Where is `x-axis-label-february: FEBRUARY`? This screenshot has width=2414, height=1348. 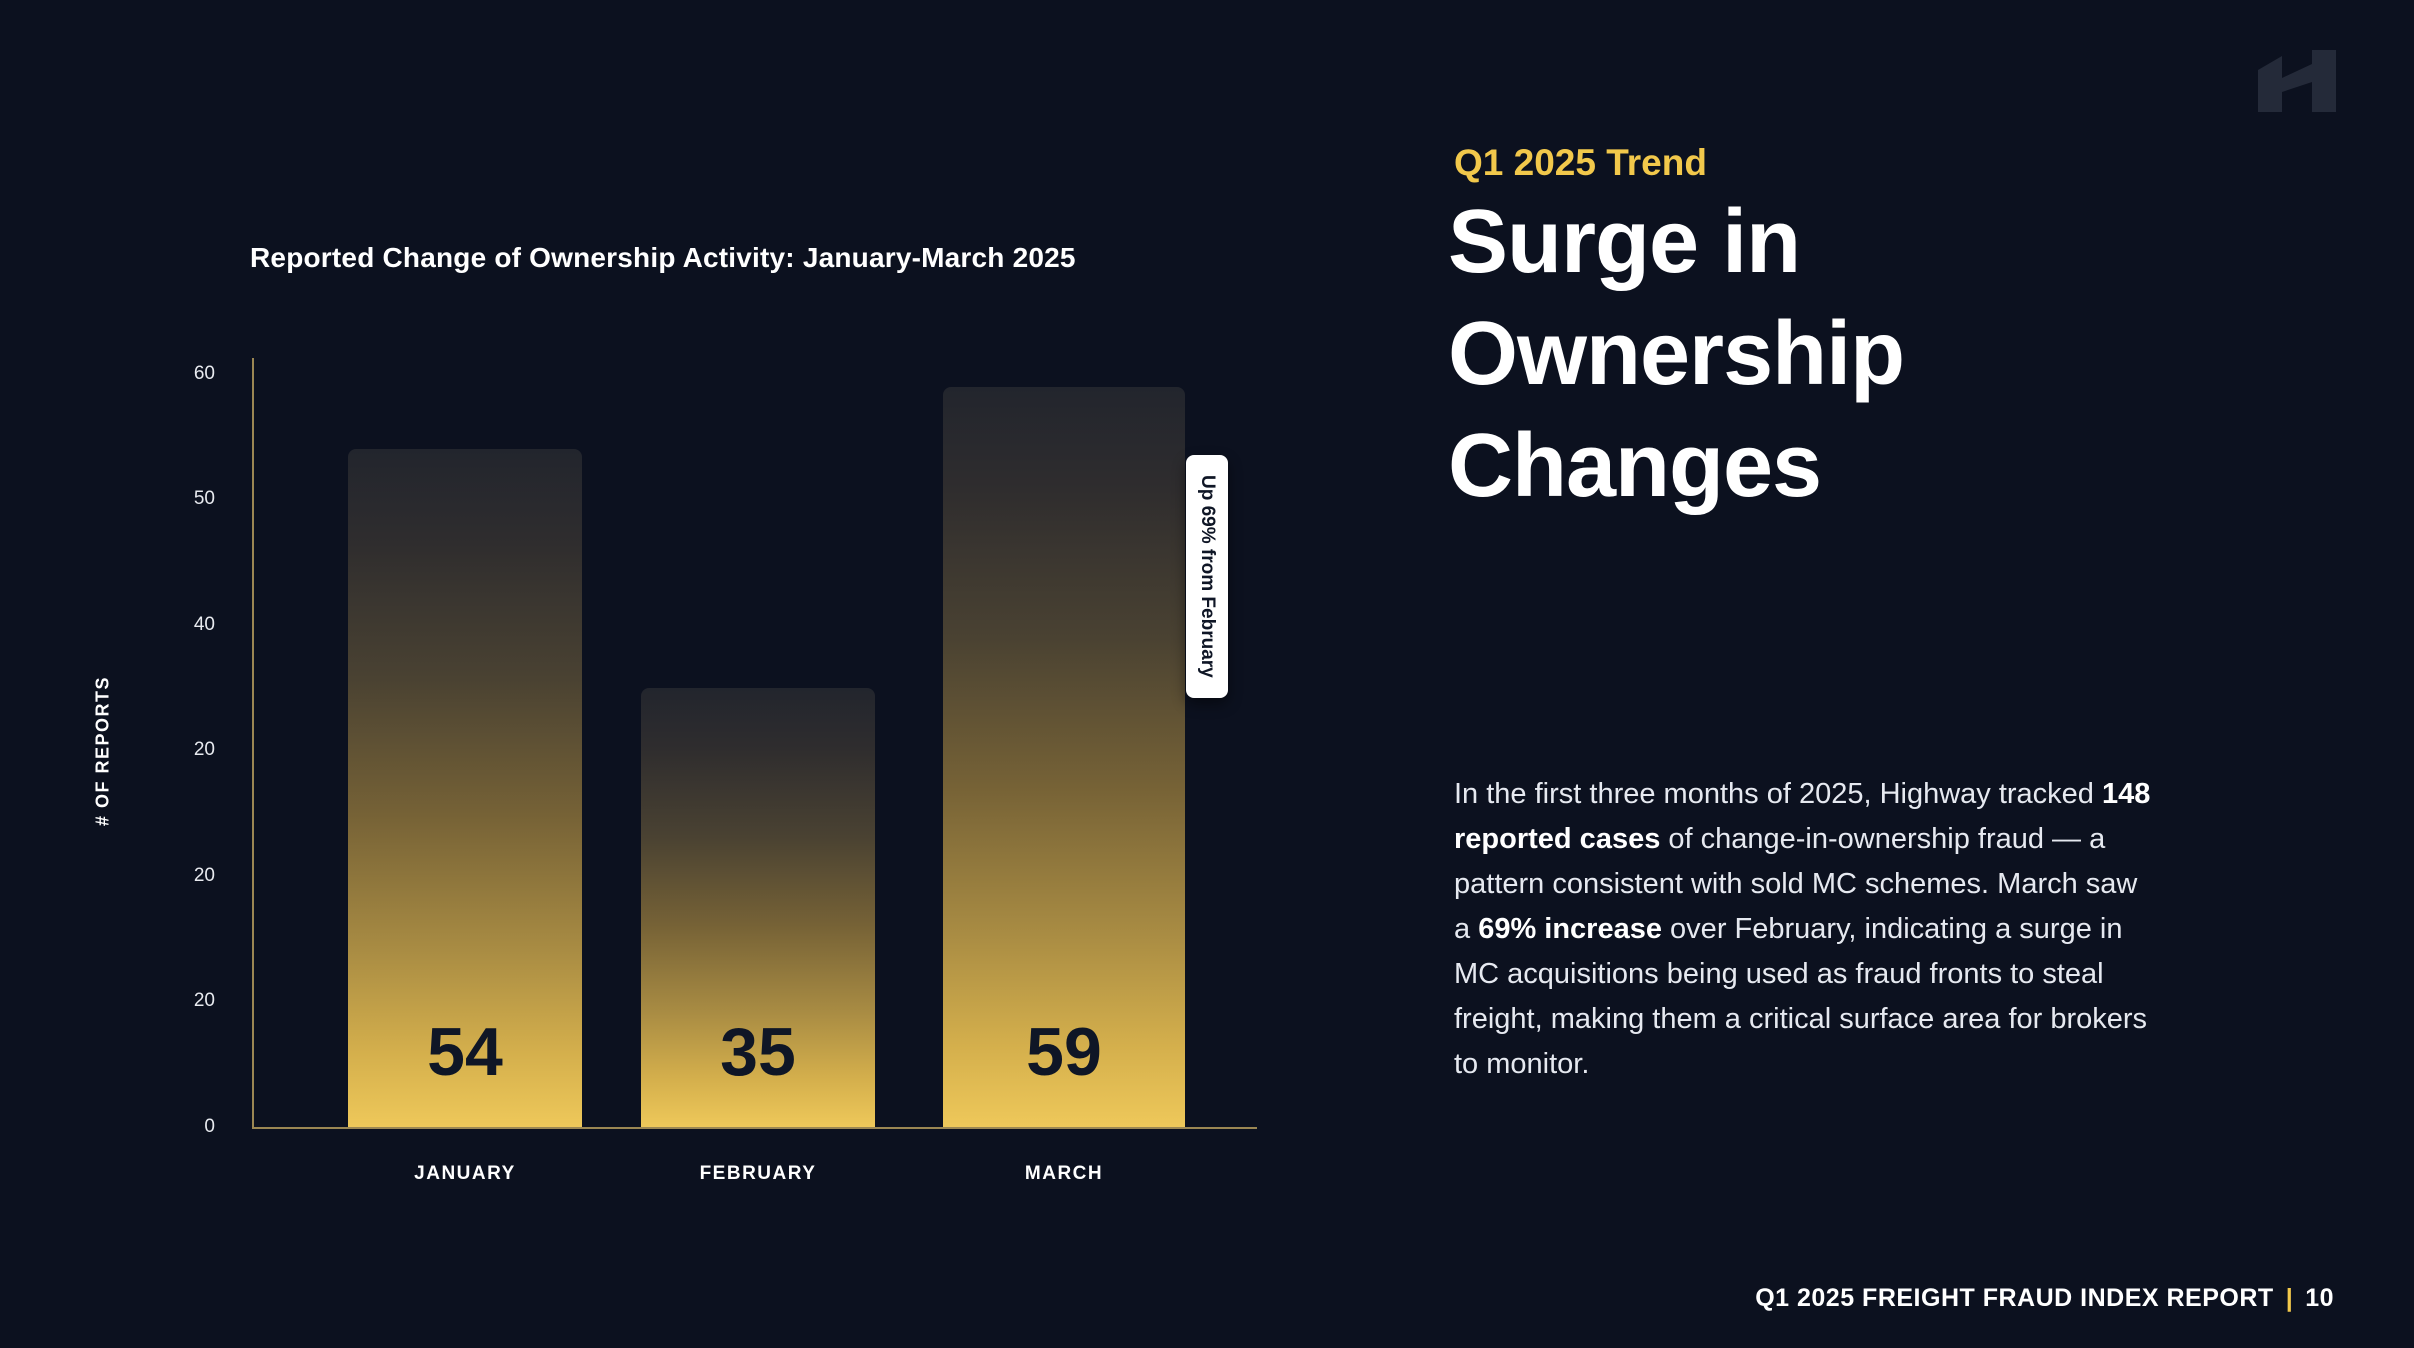 x-axis-label-february: FEBRUARY is located at coordinates (758, 1173).